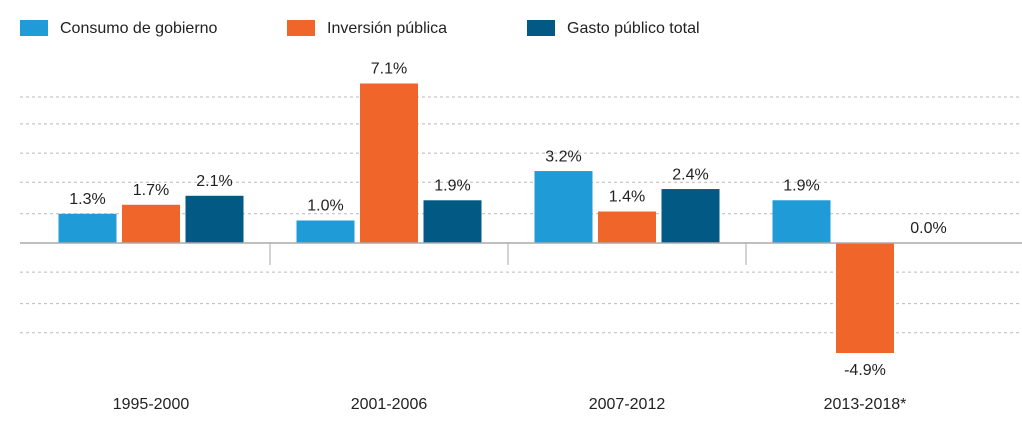  What do you see at coordinates (151, 404) in the screenshot?
I see `x-tick-label: 1995-2000` at bounding box center [151, 404].